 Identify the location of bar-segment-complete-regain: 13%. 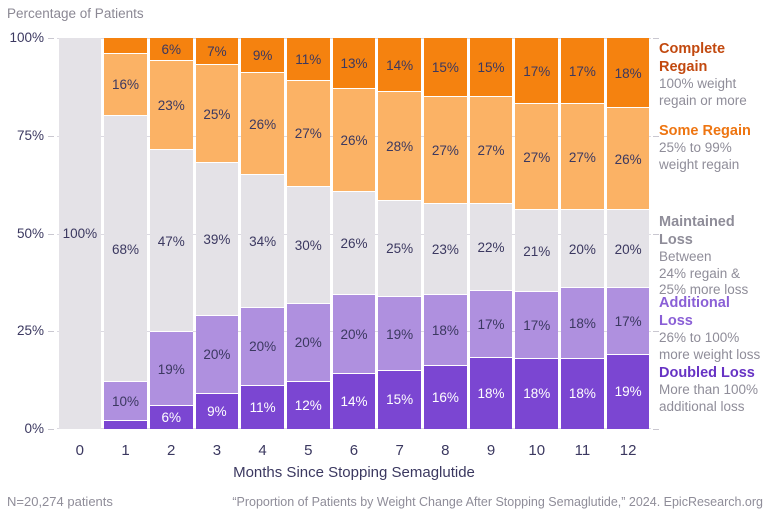
(354, 64).